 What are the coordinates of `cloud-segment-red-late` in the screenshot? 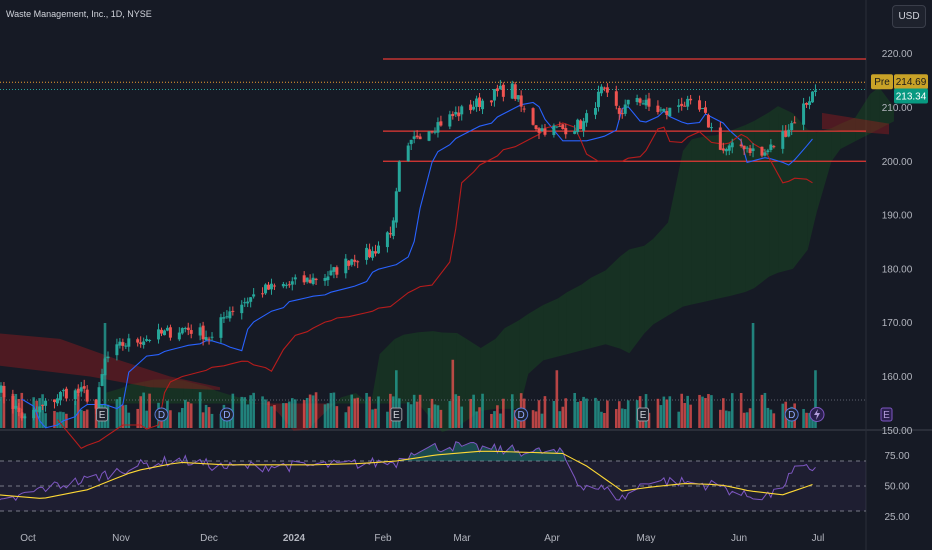 It's located at (855, 123).